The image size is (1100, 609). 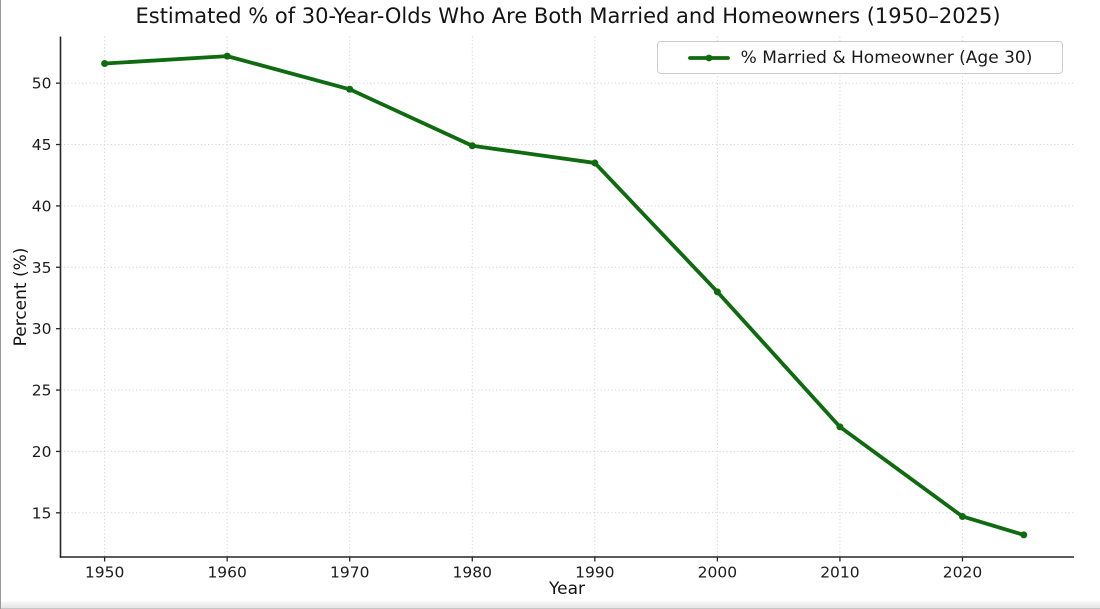 I want to click on y-tick-label: 20, so click(x=42, y=452).